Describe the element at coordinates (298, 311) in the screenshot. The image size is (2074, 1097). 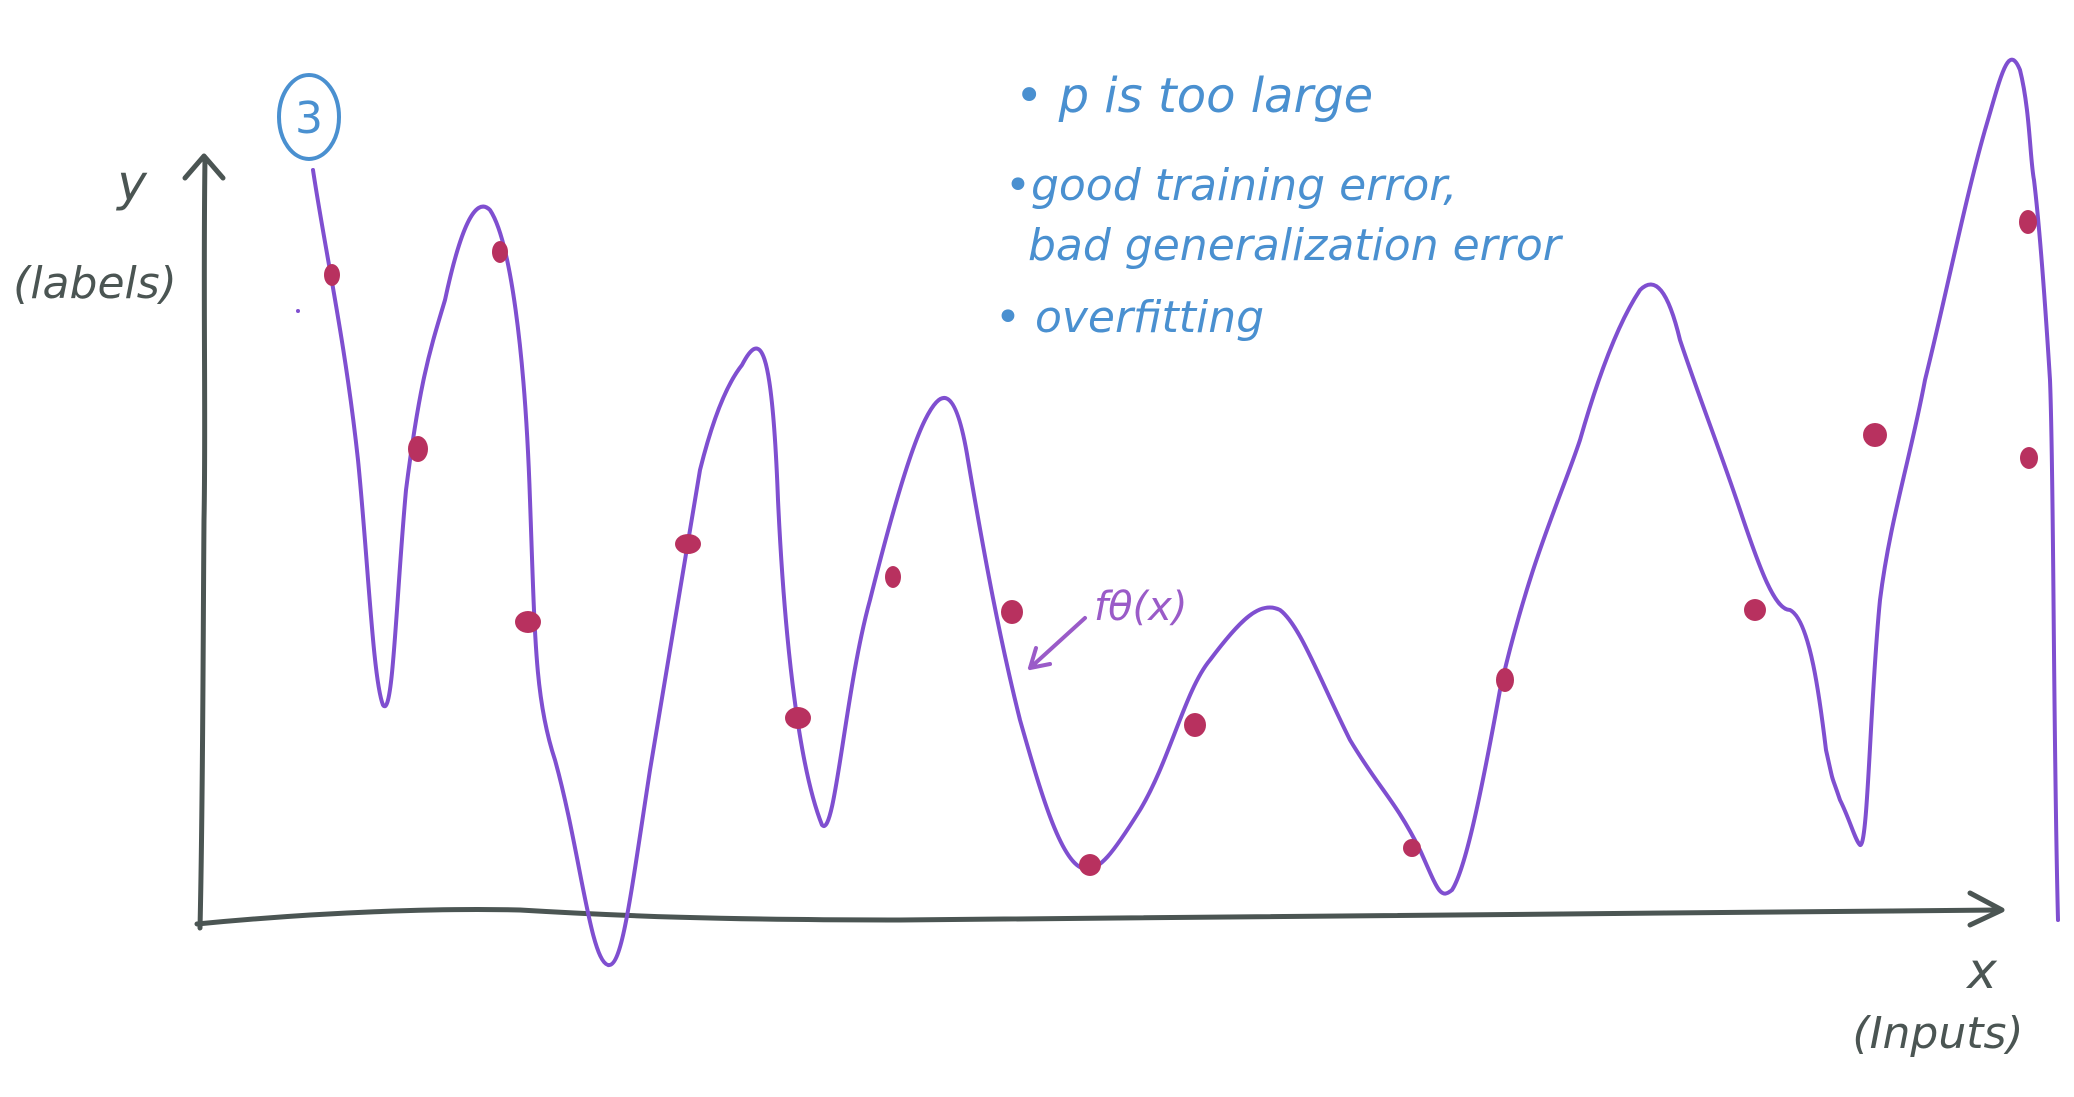
I see `stray-mark` at that location.